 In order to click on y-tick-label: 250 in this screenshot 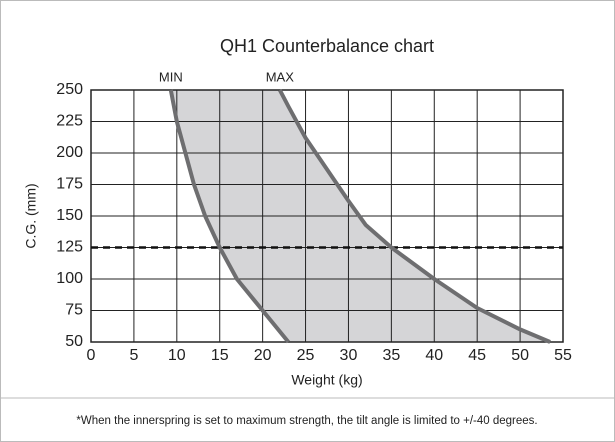, I will do `click(69, 89)`.